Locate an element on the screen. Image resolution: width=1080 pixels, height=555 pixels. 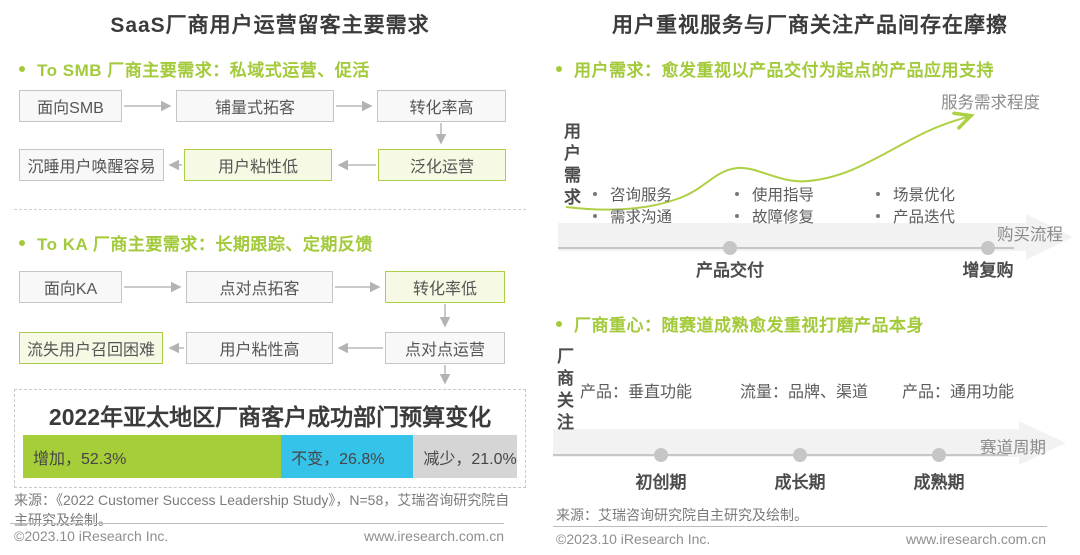
vendor-focus-heading-label: 厂商重心：随赛道成熟愈发重视打磨产品本身 is located at coordinates (749, 325).